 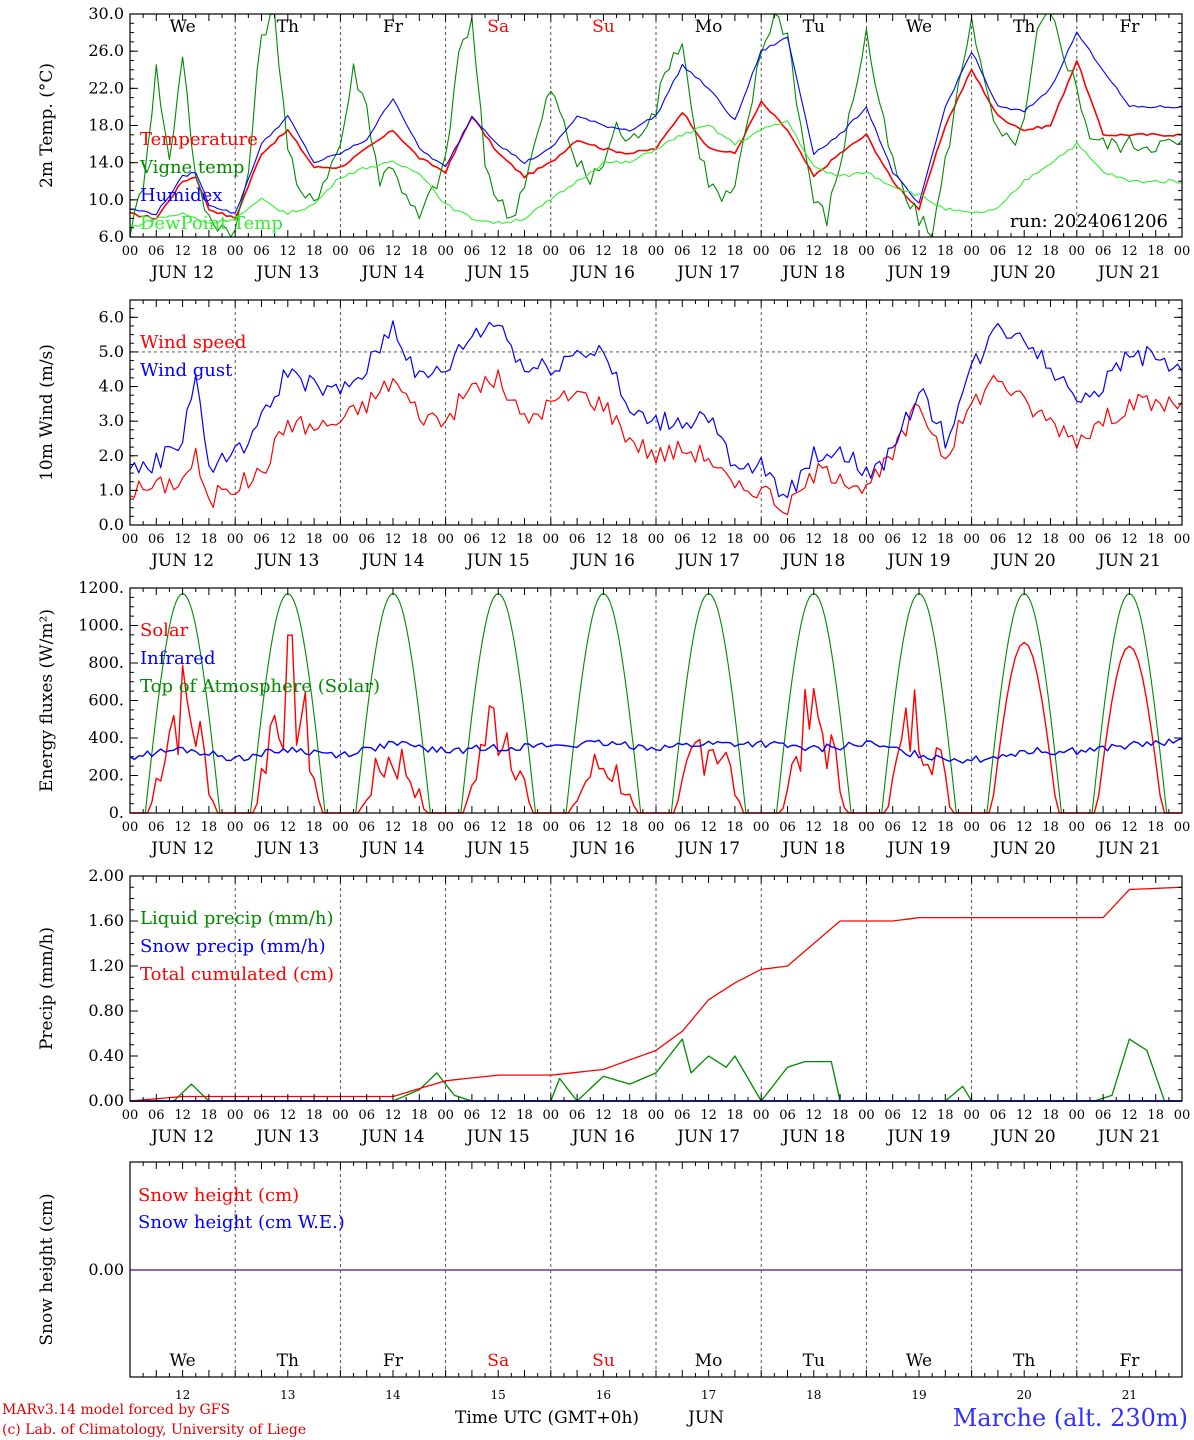 I want to click on y-tick-label: 1000., so click(x=101, y=625).